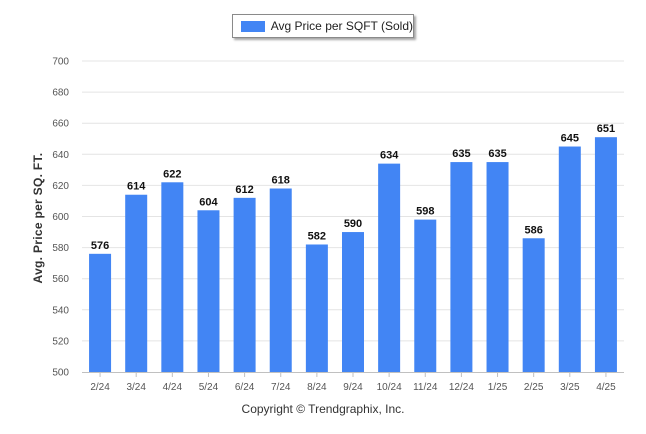  What do you see at coordinates (60, 124) in the screenshot?
I see `y-tick-label: 660` at bounding box center [60, 124].